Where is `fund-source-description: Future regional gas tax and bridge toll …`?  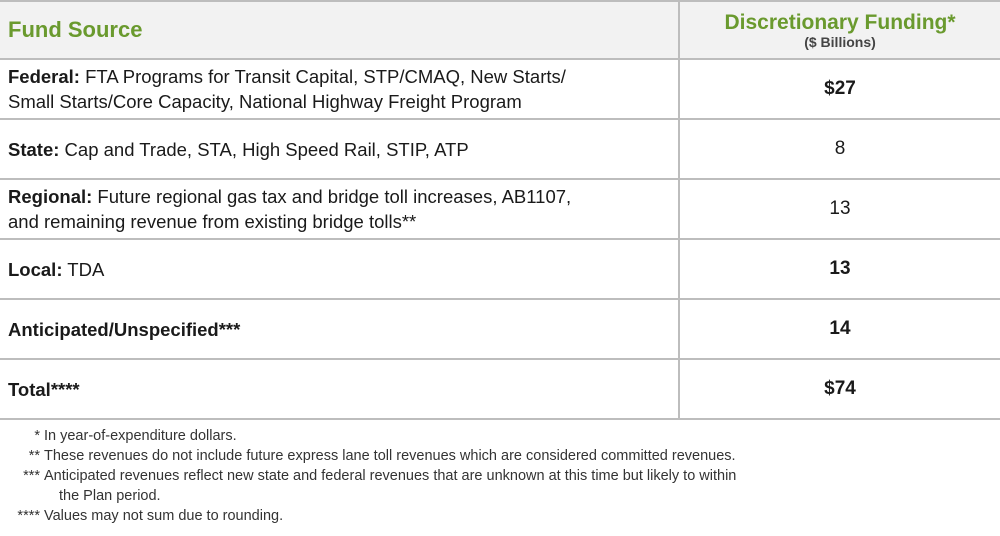
fund-source-description: Future regional gas tax and bridge toll … is located at coordinates (332, 196).